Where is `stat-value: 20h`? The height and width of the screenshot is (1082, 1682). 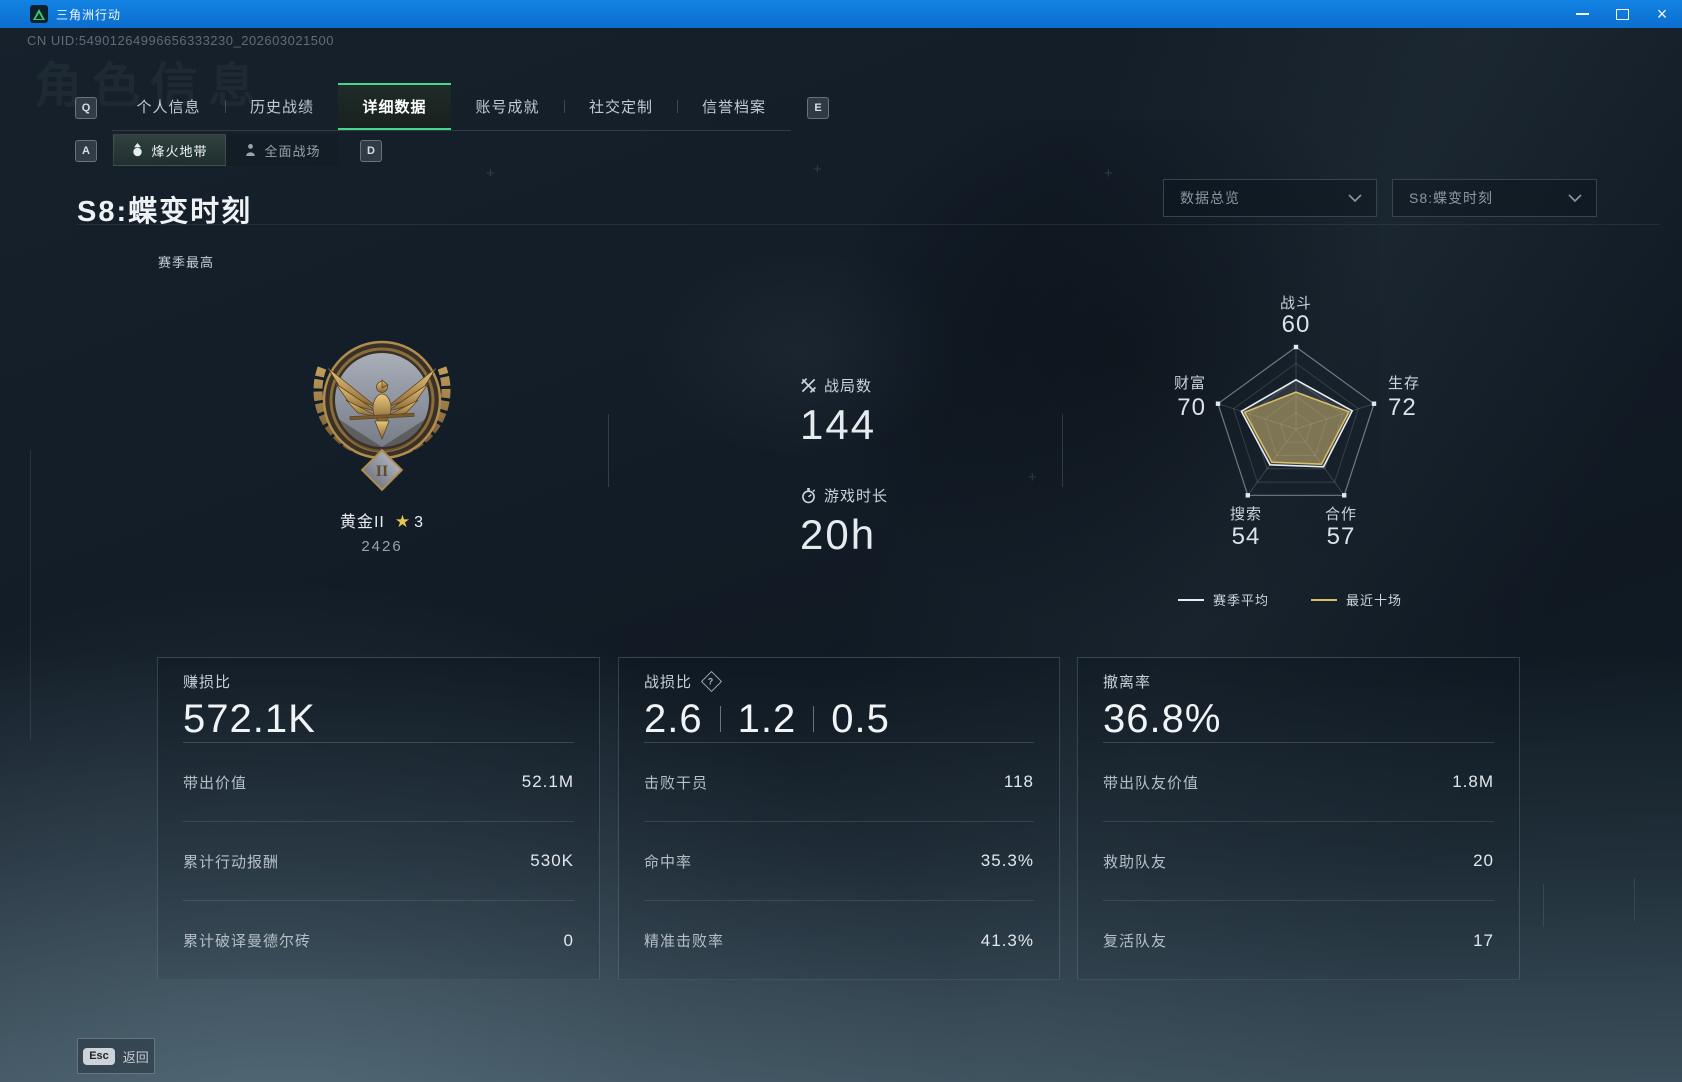
stat-value: 20h is located at coordinates (838, 534).